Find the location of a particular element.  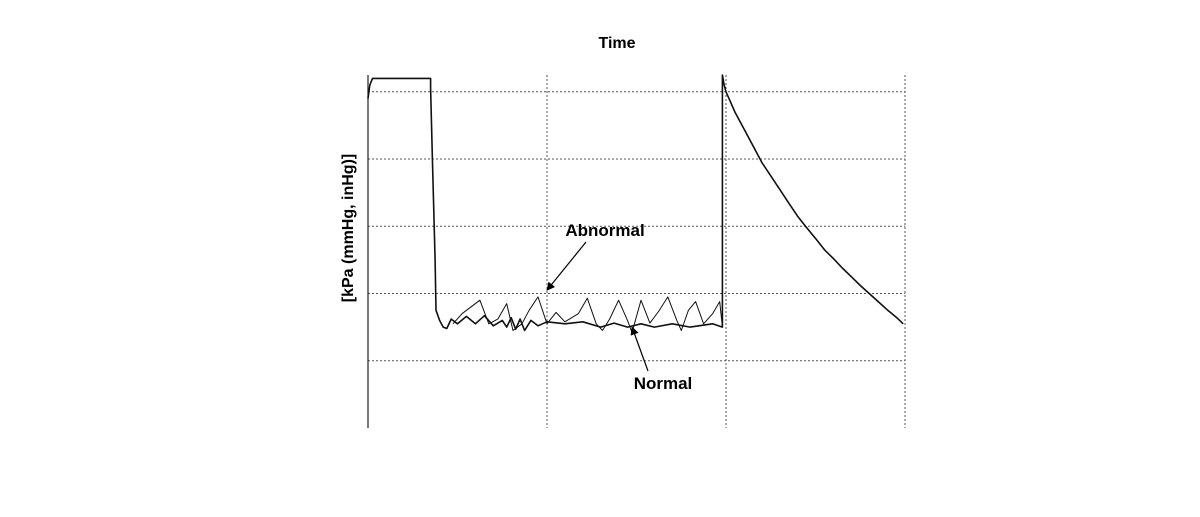

annotations: Abnormal Normal is located at coordinates (619, 307).